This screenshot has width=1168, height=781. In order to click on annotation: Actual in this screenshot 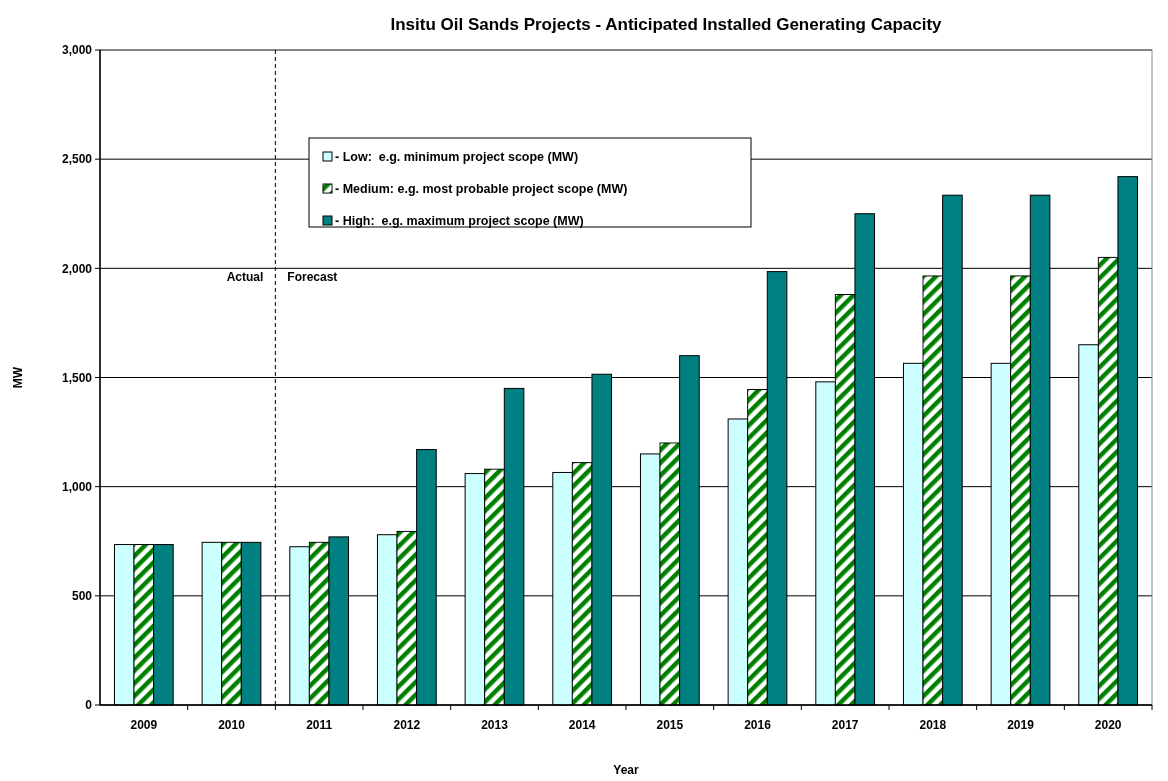, I will do `click(245, 277)`.